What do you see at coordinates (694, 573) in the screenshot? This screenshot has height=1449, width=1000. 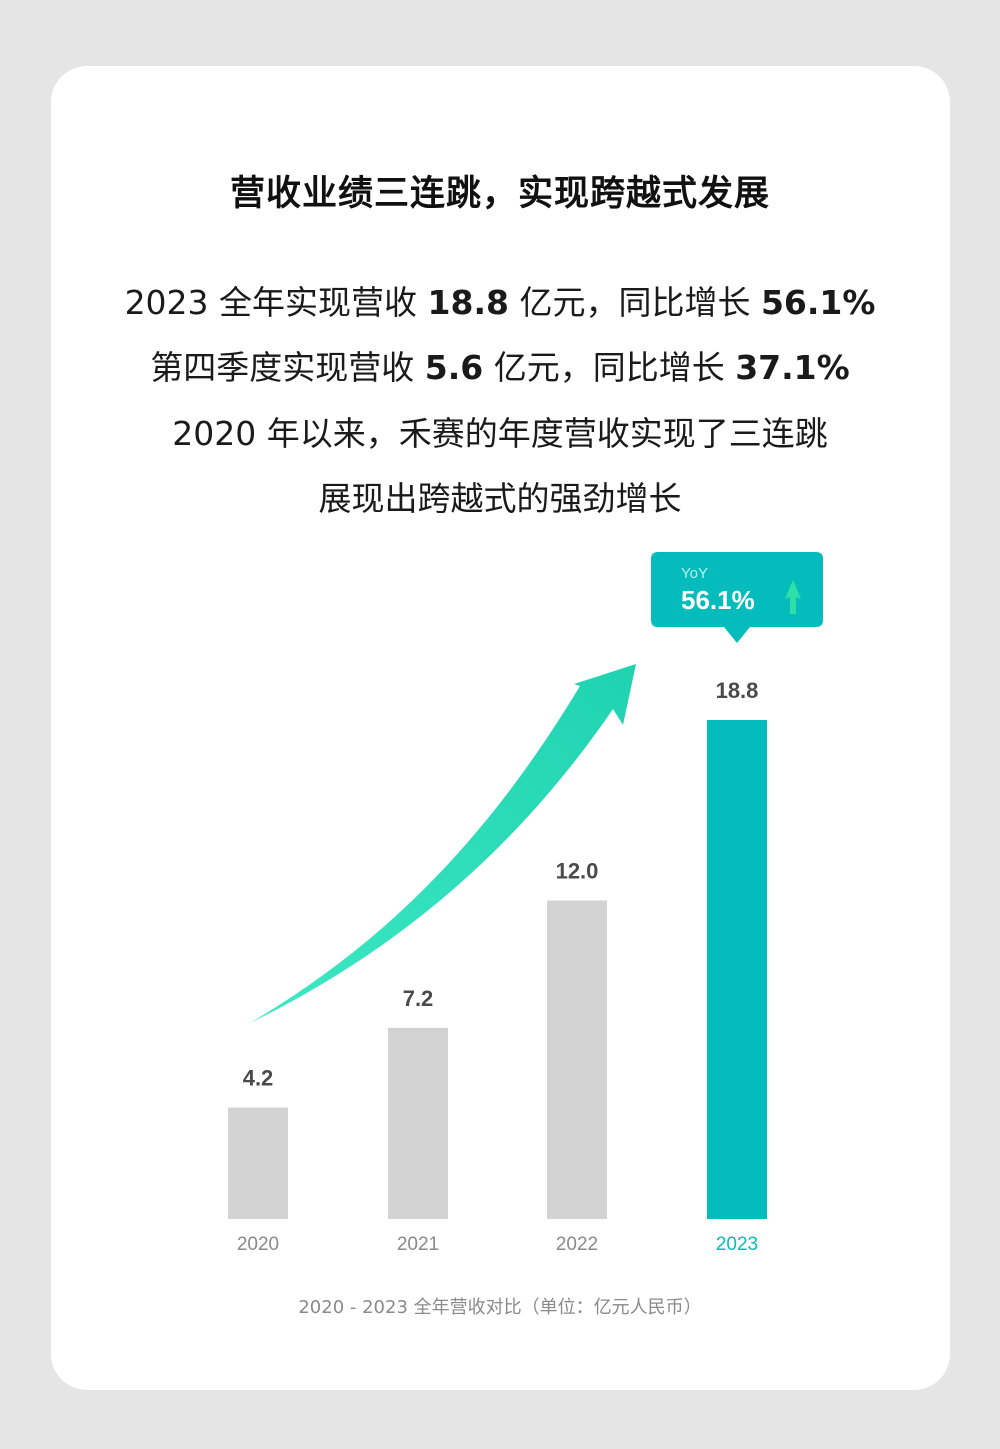 I see `yoy-label: YoY` at bounding box center [694, 573].